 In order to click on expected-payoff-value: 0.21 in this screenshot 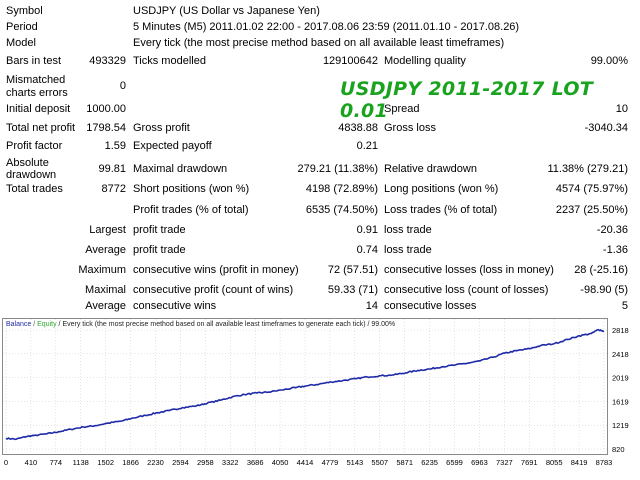, I will do `click(367, 146)`.